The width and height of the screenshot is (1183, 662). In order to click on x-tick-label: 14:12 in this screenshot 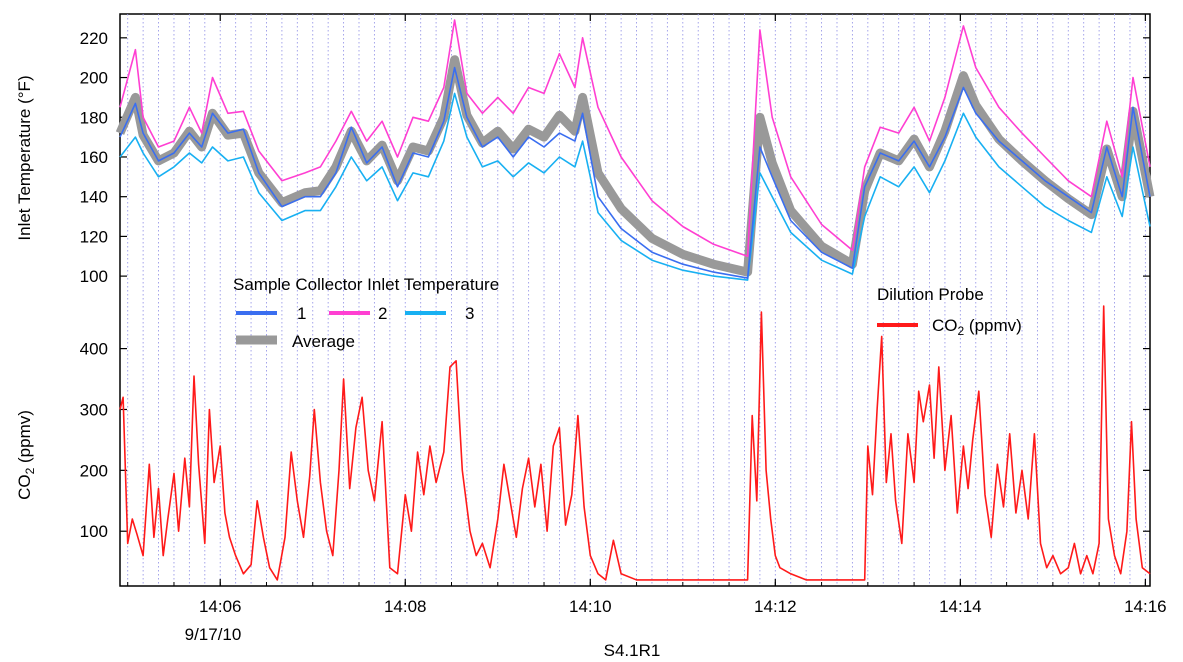, I will do `click(775, 606)`.